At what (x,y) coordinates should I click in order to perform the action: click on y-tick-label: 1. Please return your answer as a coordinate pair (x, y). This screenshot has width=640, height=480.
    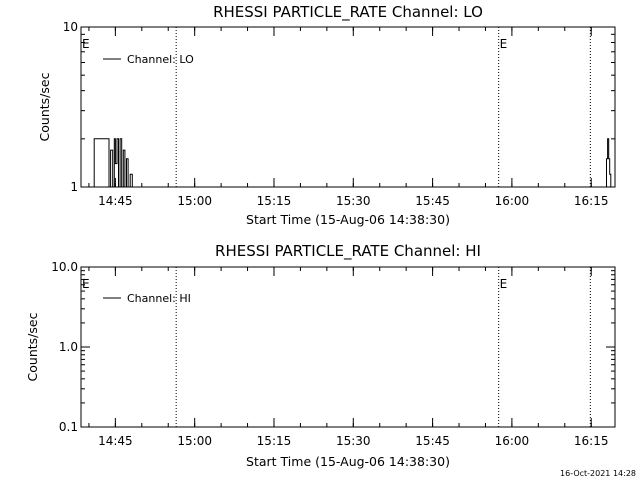
    Looking at the image, I should click on (74, 187).